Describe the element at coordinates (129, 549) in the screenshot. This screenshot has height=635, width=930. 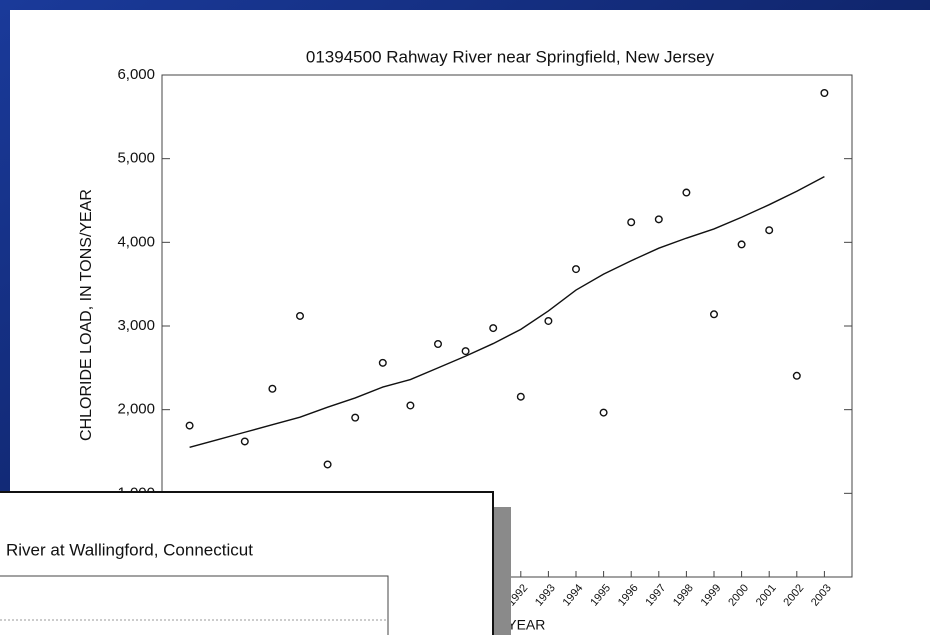
I see `overlay-title: River at Wallingford, Connecticut` at that location.